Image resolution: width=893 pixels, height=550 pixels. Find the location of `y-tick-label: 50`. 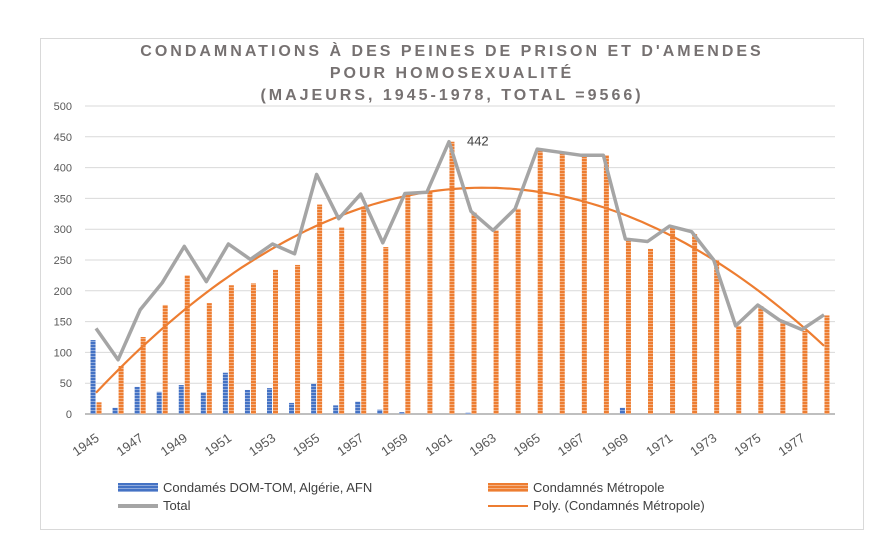

y-tick-label: 50 is located at coordinates (66, 384).